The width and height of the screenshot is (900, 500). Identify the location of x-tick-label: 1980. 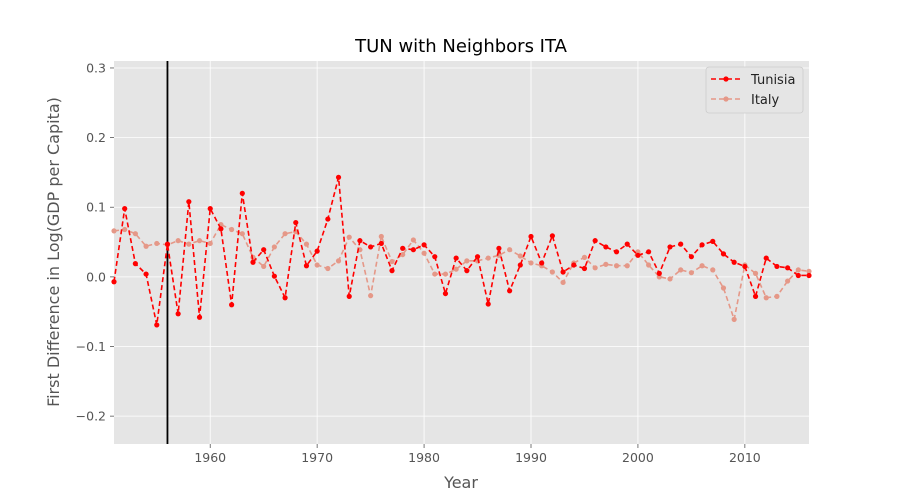
(424, 457).